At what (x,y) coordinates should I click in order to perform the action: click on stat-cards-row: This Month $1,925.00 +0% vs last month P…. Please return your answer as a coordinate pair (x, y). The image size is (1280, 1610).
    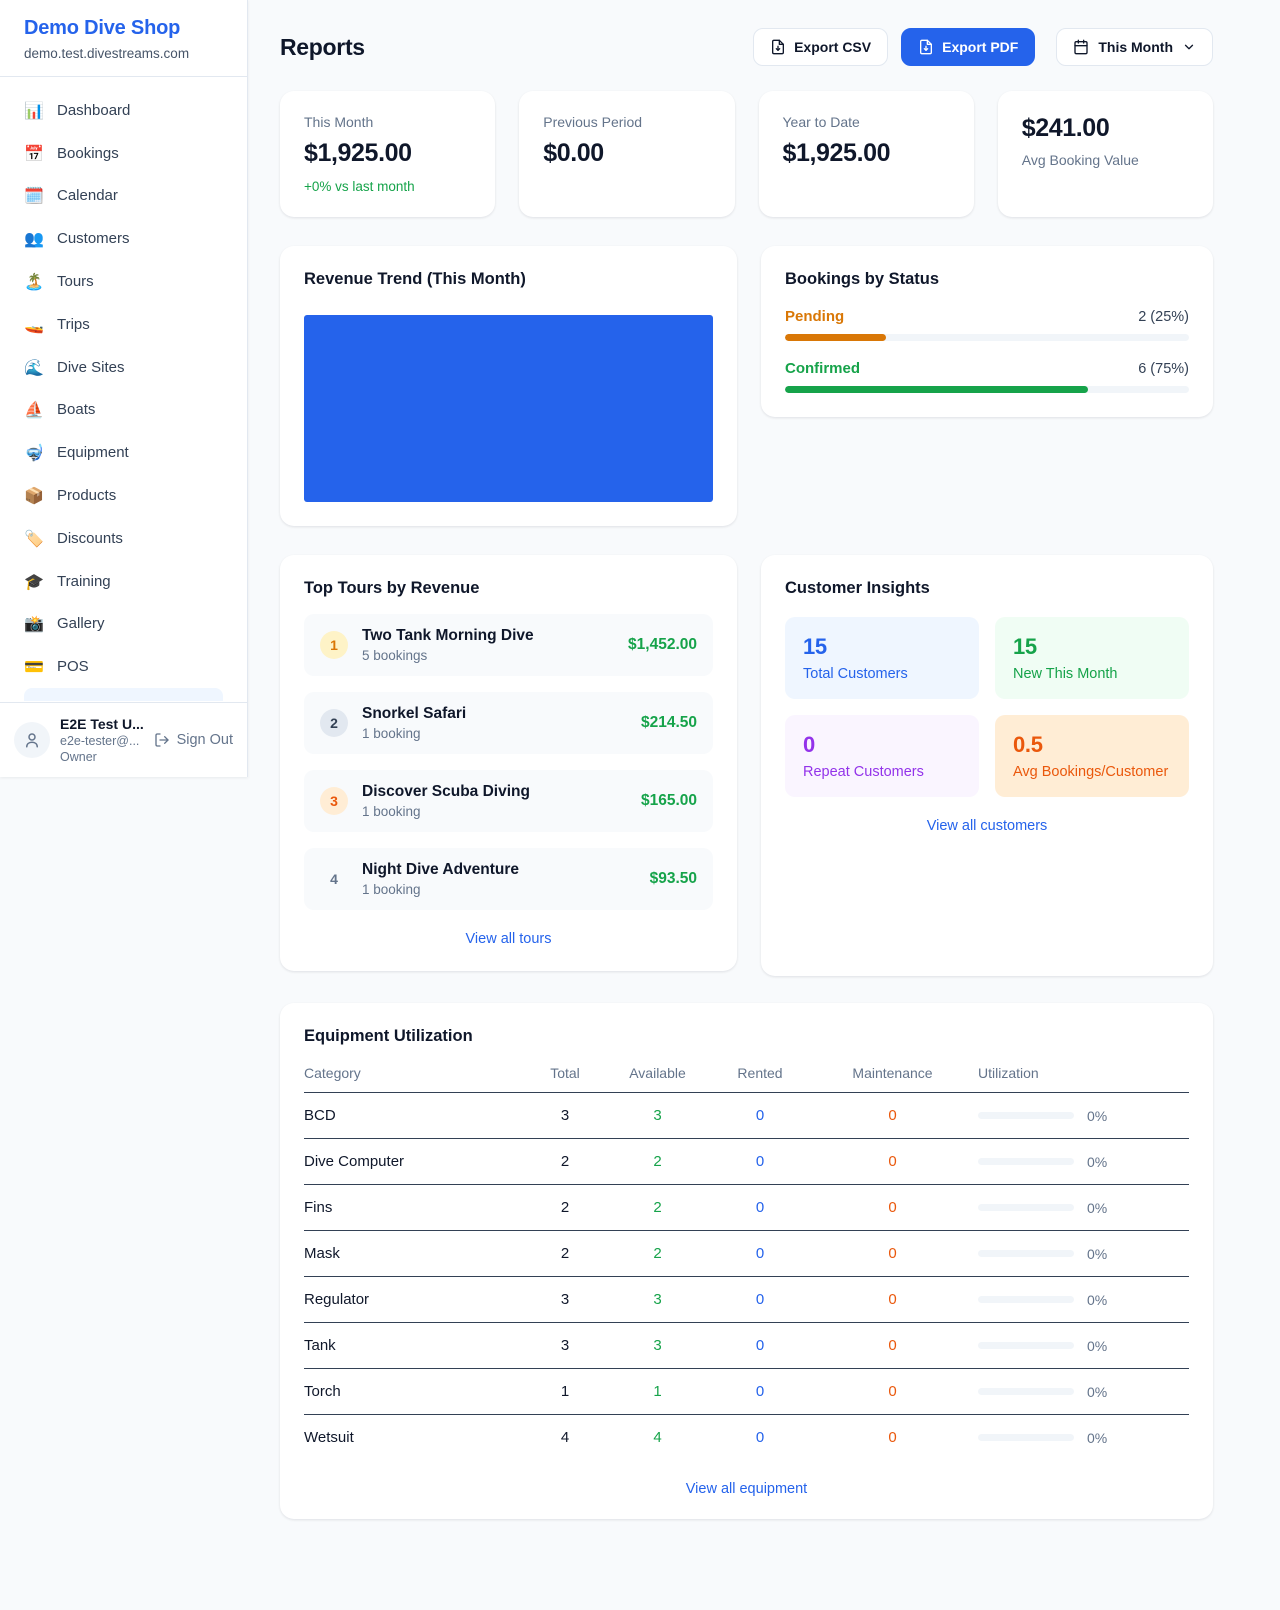
    Looking at the image, I should click on (746, 154).